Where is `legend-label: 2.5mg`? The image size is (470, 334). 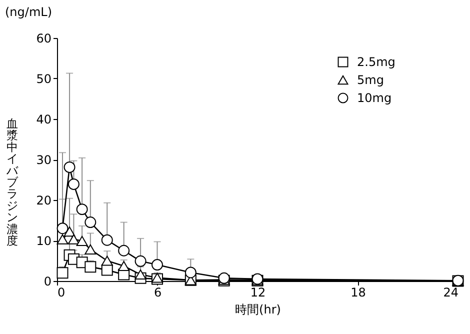 legend-label: 2.5mg is located at coordinates (376, 62).